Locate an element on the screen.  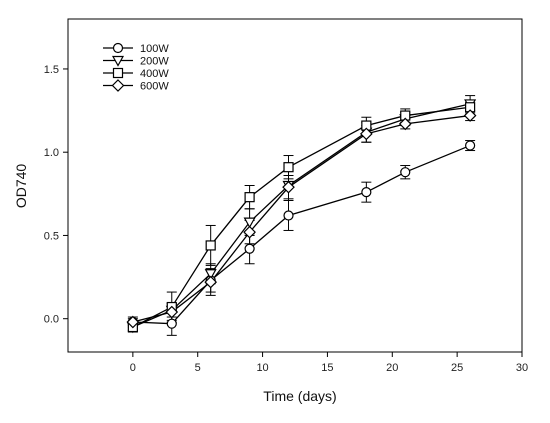
x-tick-label: 30 is located at coordinates (522, 368).